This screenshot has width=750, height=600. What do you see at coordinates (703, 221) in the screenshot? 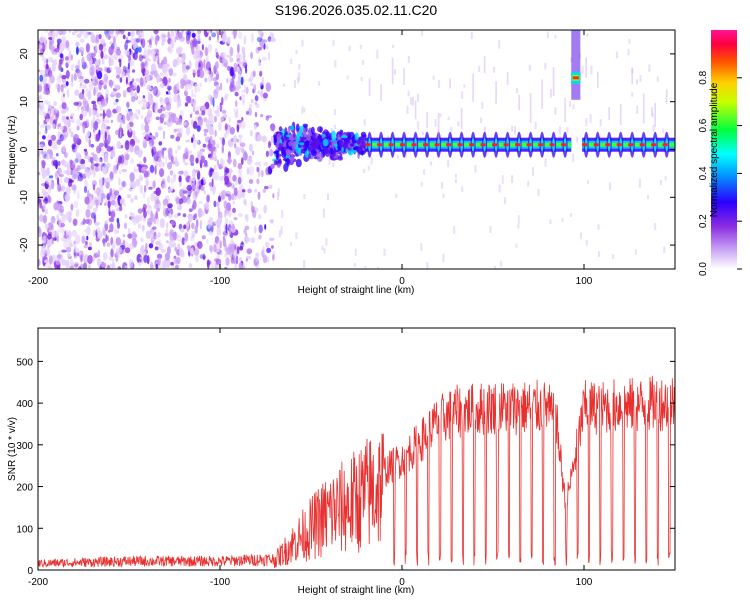
I see `colorbar-tick-label: 0.2` at bounding box center [703, 221].